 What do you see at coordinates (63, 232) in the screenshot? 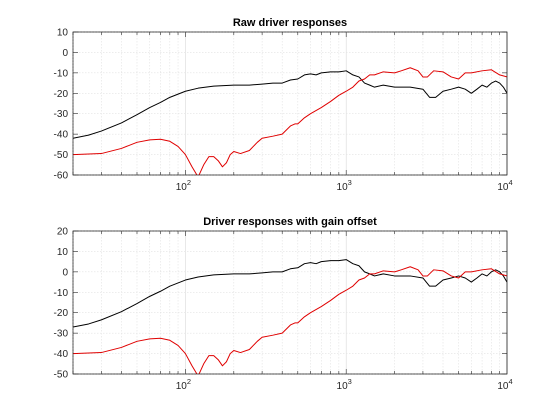
I see `y-tick-label: 20` at bounding box center [63, 232].